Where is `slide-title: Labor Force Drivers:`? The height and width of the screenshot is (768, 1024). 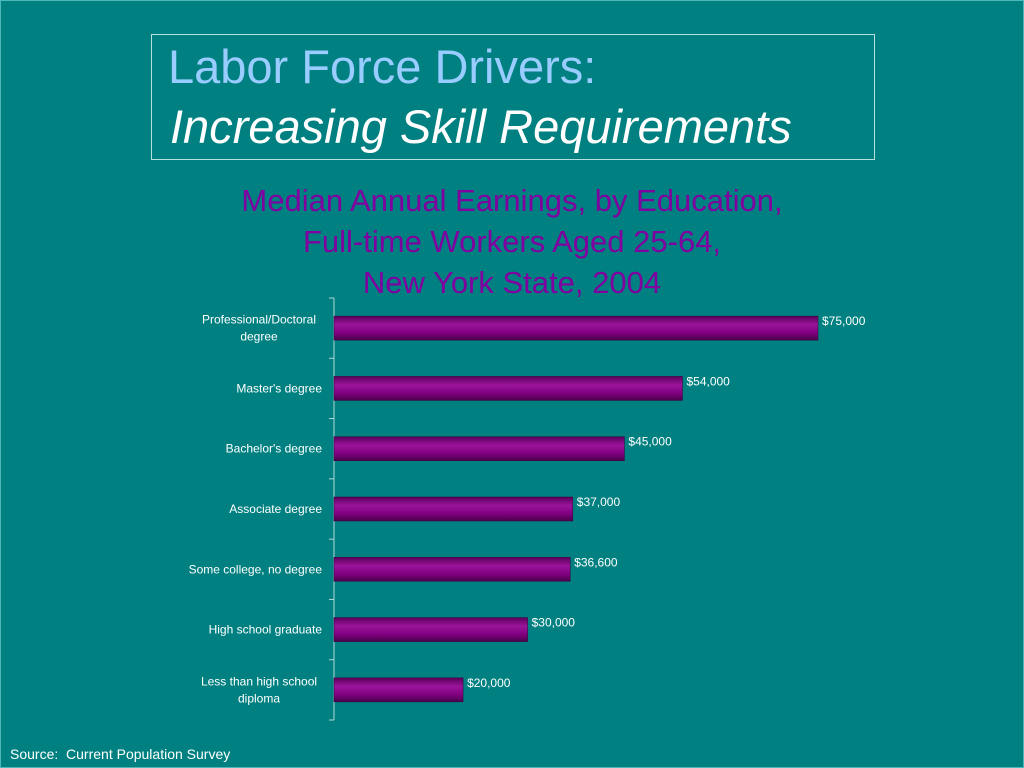 slide-title: Labor Force Drivers: is located at coordinates (382, 66).